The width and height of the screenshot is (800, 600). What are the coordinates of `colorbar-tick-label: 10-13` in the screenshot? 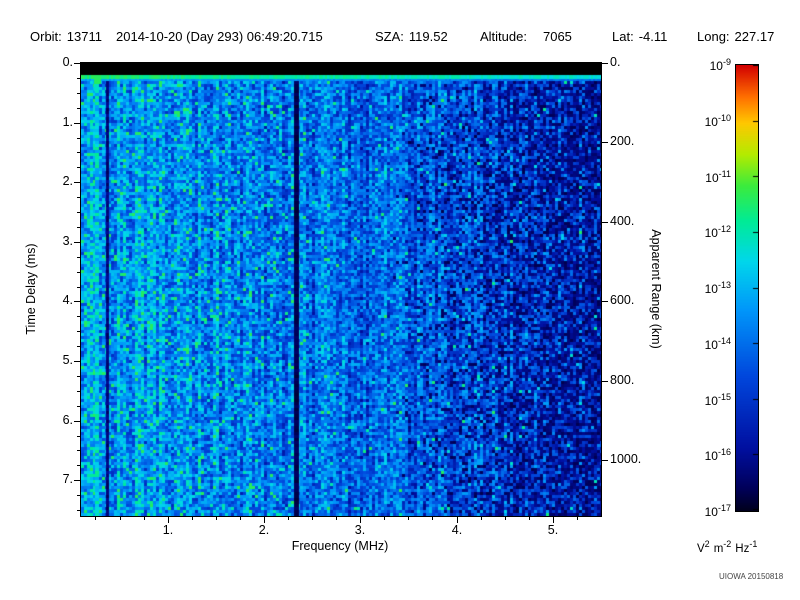 It's located at (717, 288).